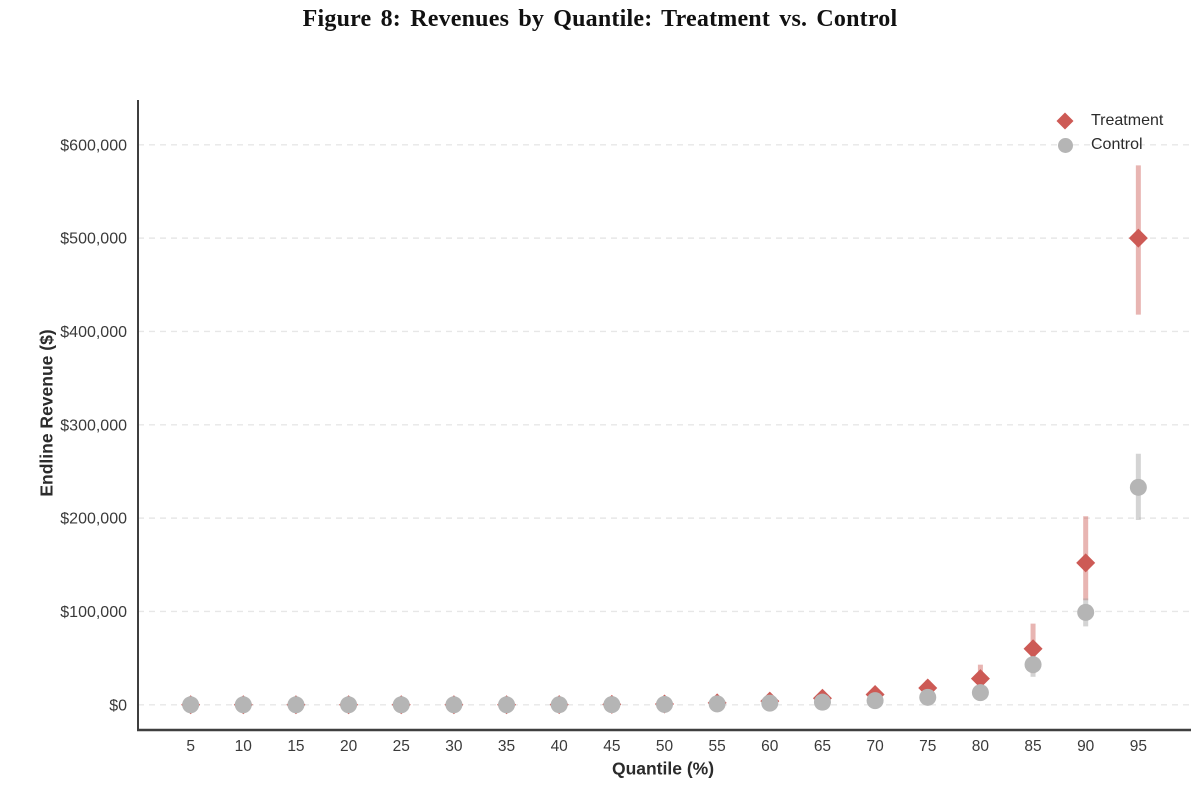 The image size is (1200, 787). Describe the element at coordinates (1065, 145) in the screenshot. I see `control-circle-icon` at that location.